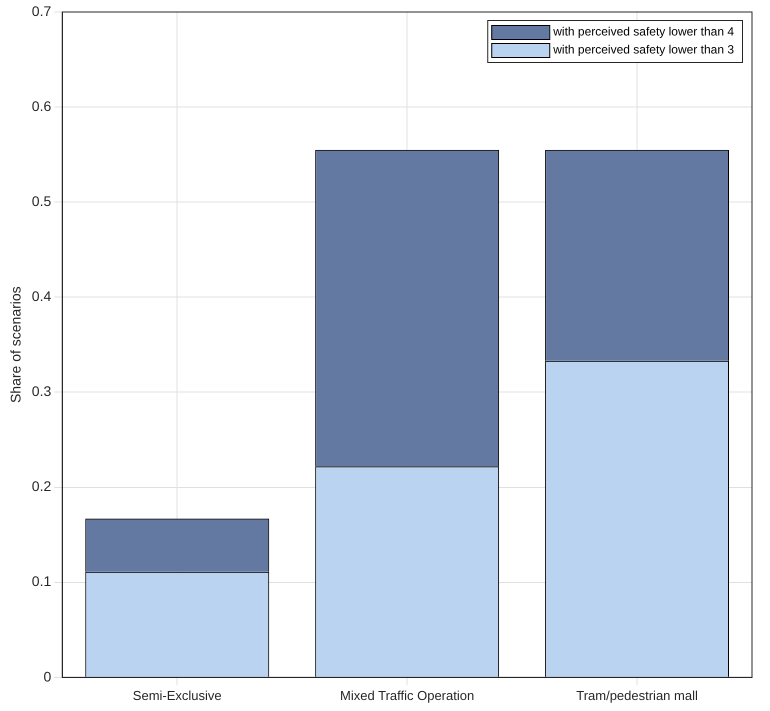 This screenshot has width=770, height=711. What do you see at coordinates (42, 200) in the screenshot?
I see `y-tick-label: 0.5` at bounding box center [42, 200].